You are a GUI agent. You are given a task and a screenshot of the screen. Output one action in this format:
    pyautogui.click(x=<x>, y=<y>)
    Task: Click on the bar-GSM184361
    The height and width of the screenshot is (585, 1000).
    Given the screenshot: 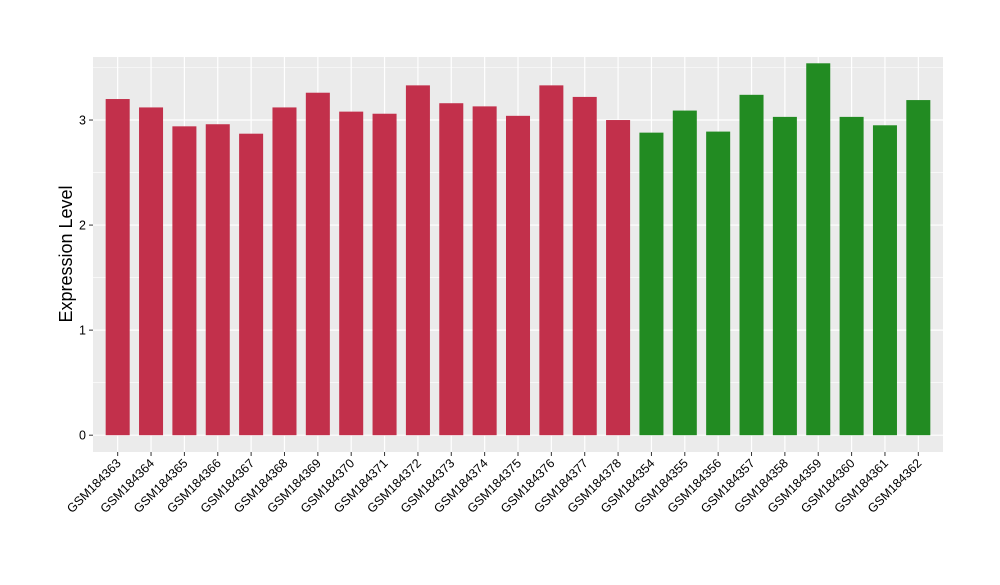 What is the action you would take?
    pyautogui.click(x=884, y=280)
    